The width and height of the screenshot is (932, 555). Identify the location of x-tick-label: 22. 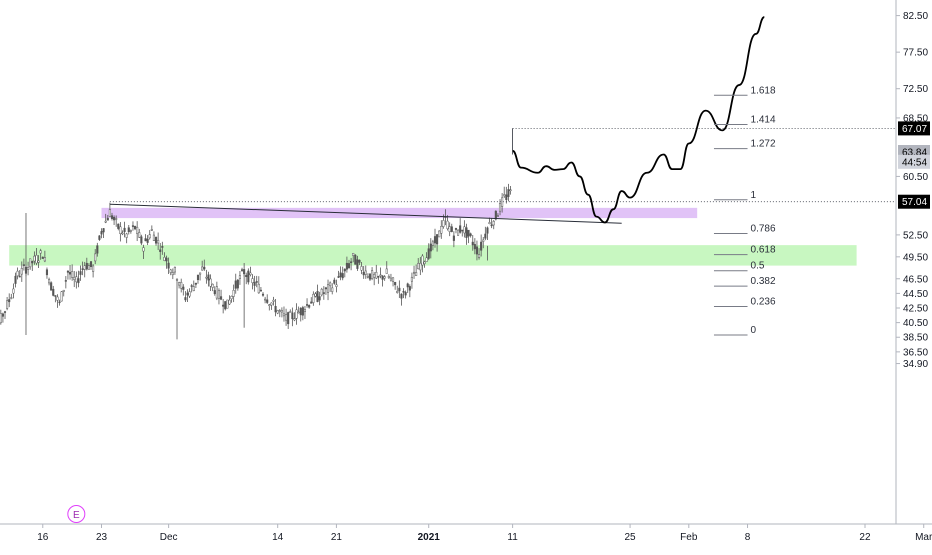
(865, 537).